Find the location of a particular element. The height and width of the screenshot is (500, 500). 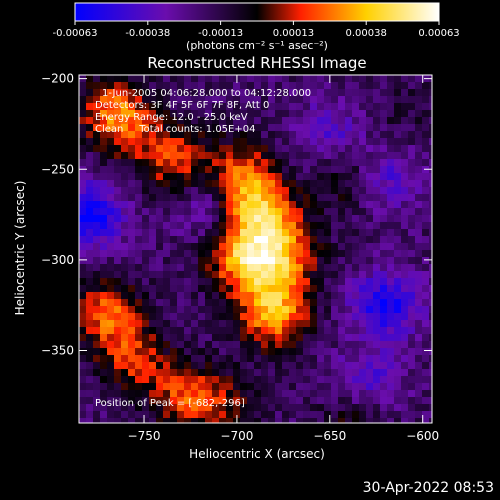

colorbar-gradient is located at coordinates (257, 12).